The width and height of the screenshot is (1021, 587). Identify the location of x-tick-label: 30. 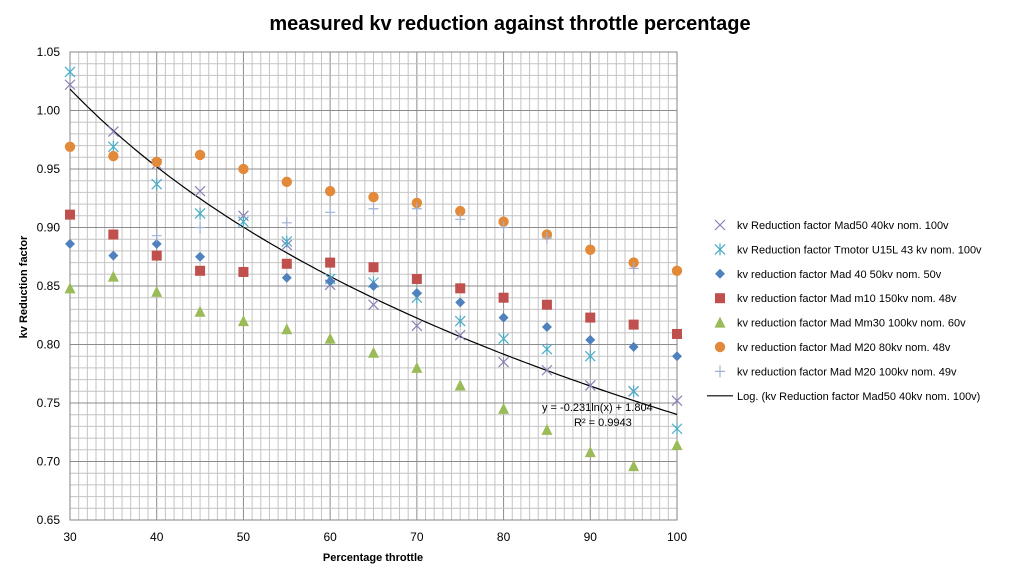
(70, 537).